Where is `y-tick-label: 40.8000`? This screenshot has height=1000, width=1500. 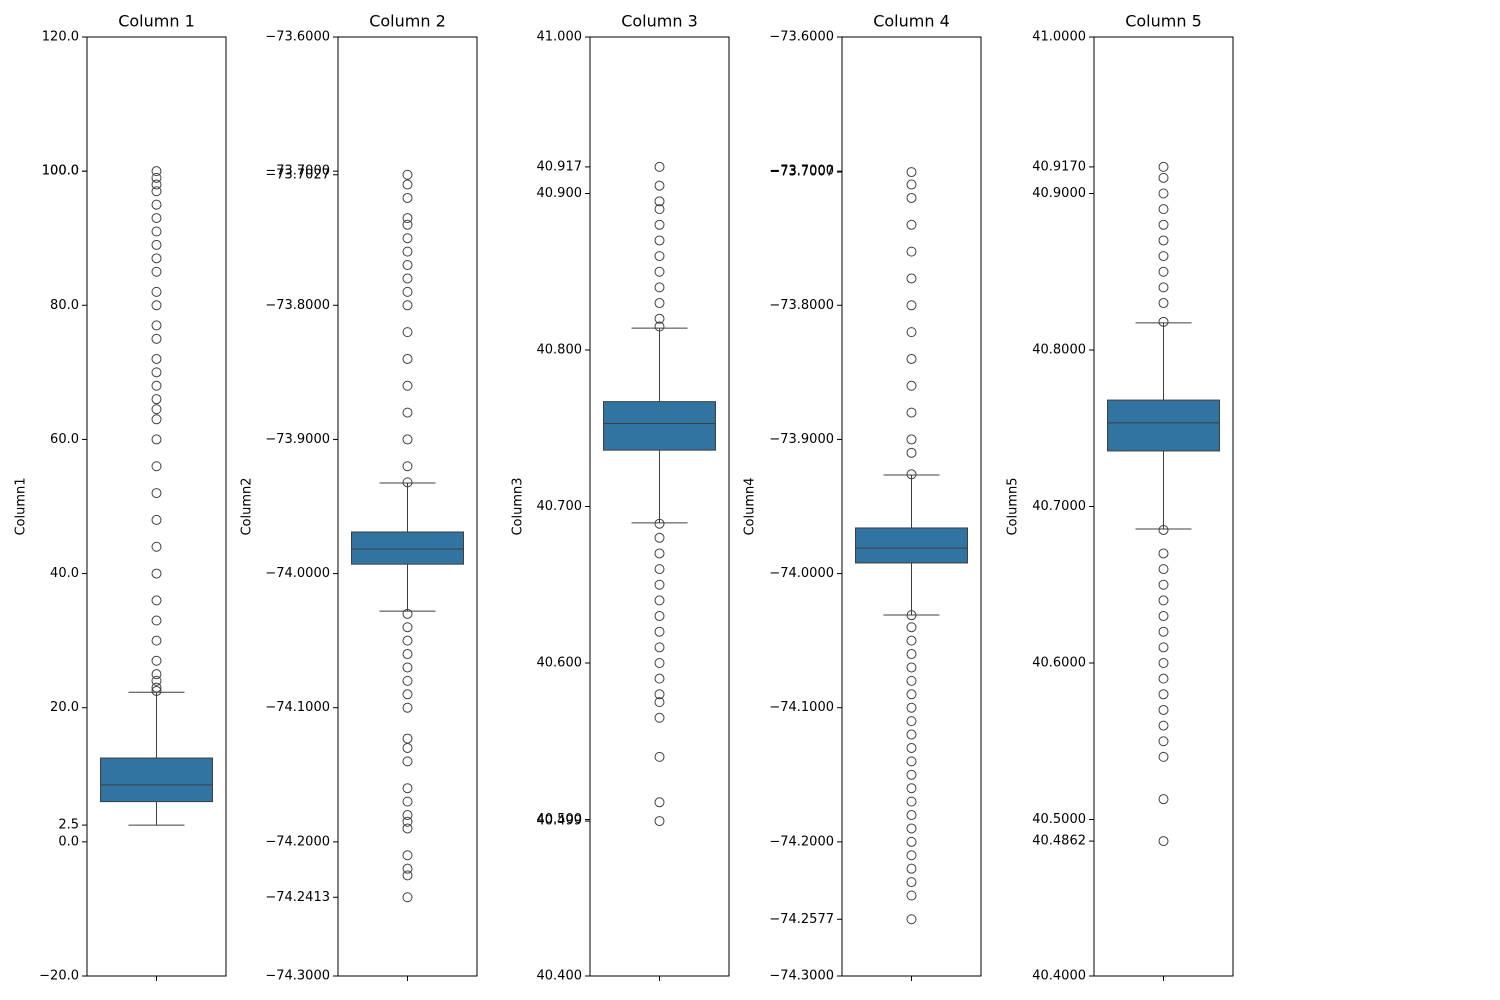 y-tick-label: 40.8000 is located at coordinates (1059, 350).